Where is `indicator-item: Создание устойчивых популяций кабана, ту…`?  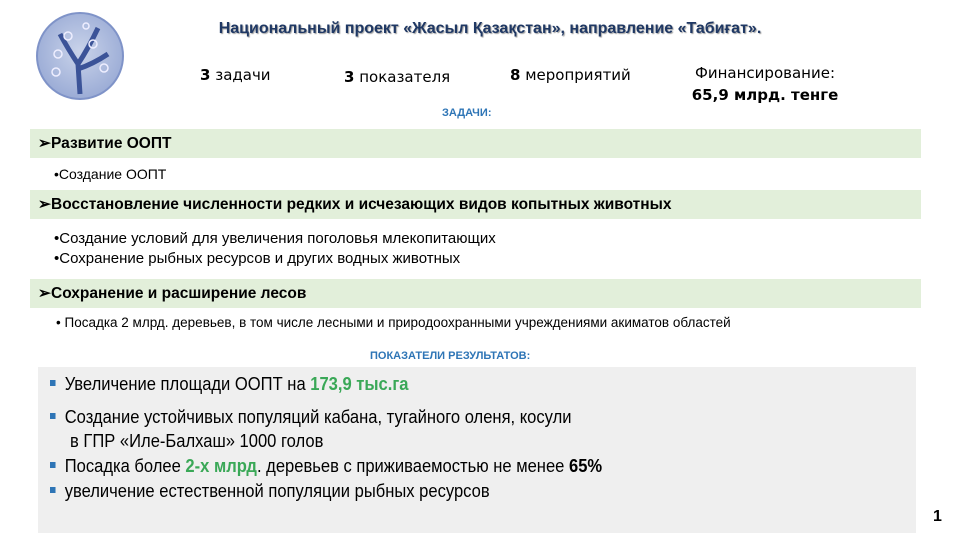
indicator-item: Создание устойчивых популяций кабана, ту… is located at coordinates (310, 417).